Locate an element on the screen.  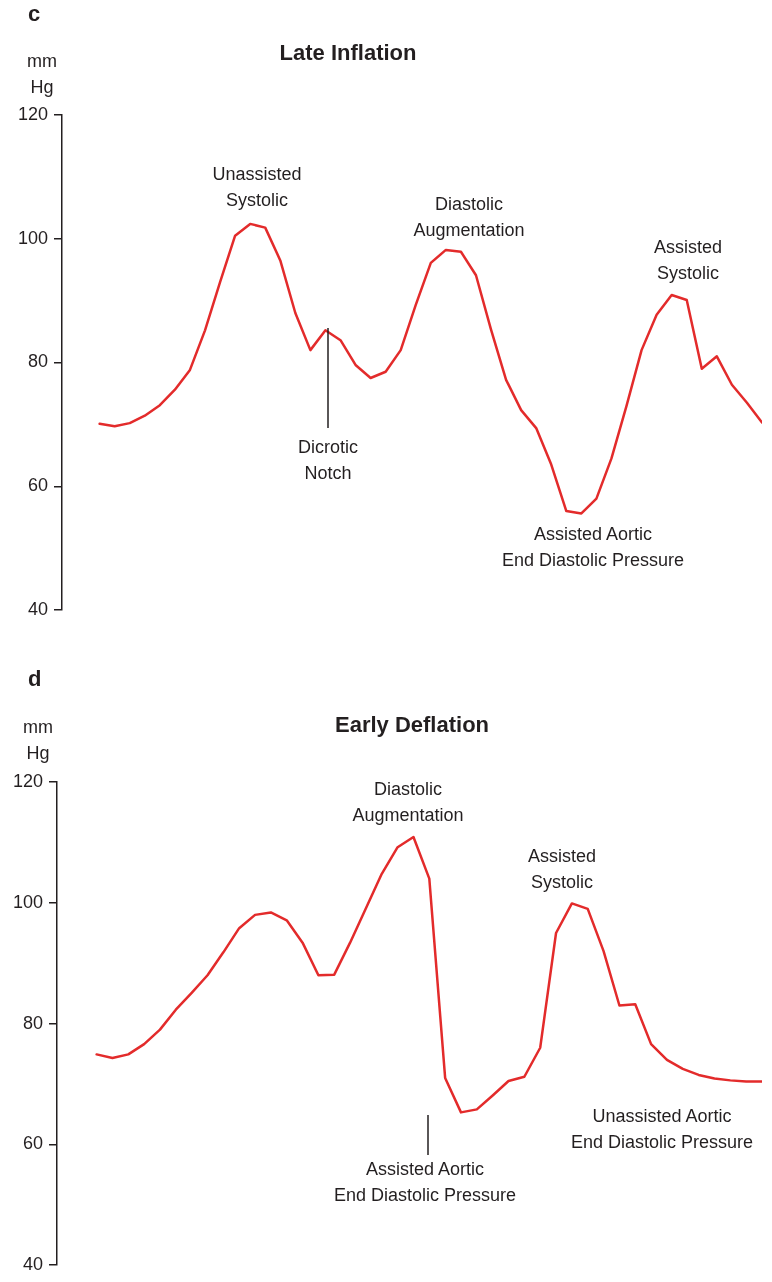
text: c is located at coordinates (34, 14).